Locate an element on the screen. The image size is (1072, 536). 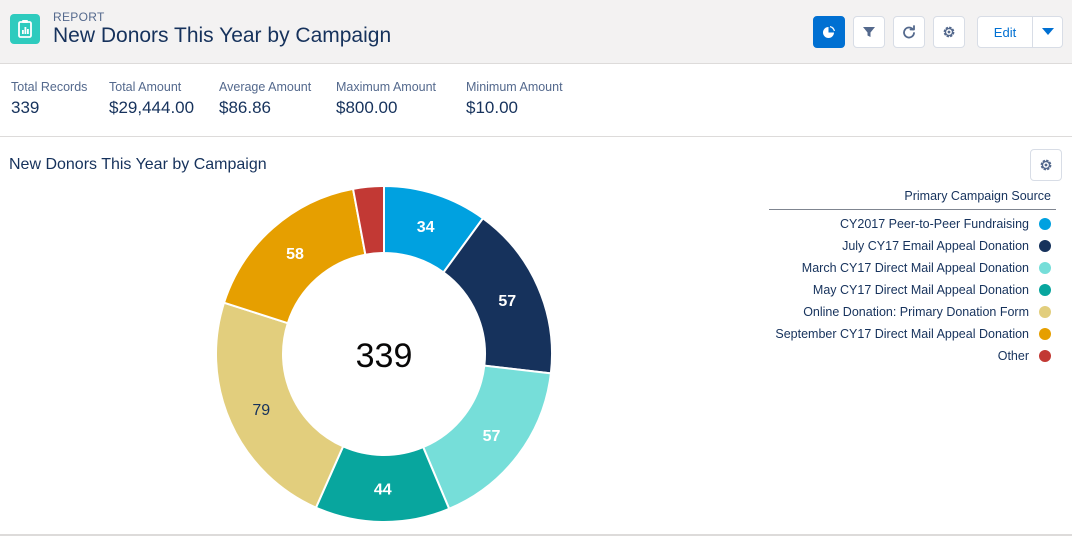
legend-item: March CY17 Direct Mail Appeal Donation is located at coordinates (913, 268).